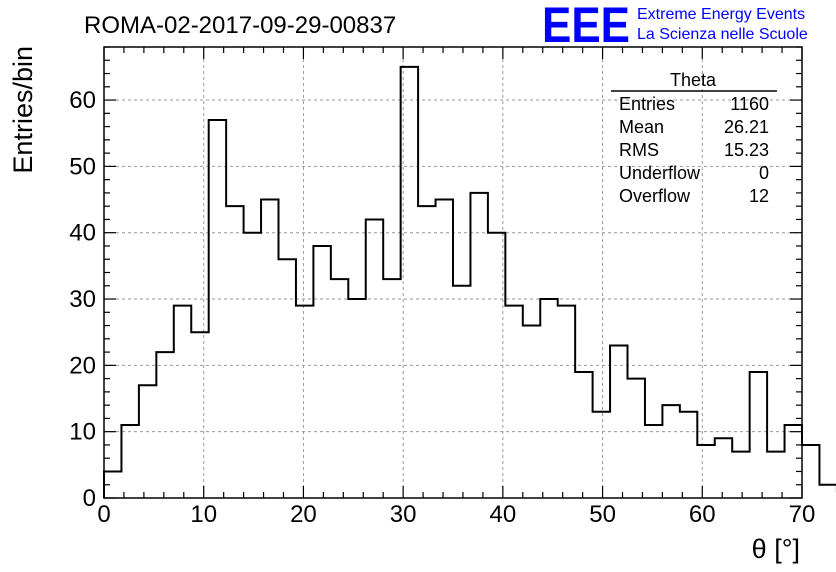  Describe the element at coordinates (303, 514) in the screenshot. I see `x-tick-label: 20` at that location.